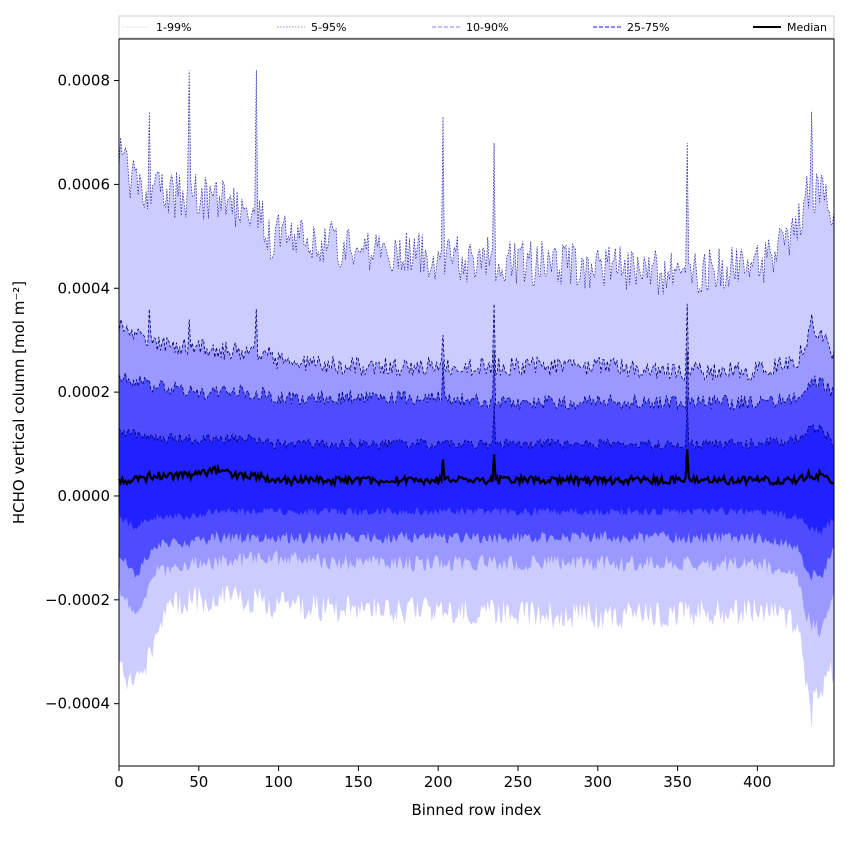  What do you see at coordinates (328, 27) in the screenshot?
I see `legend-label: 5-95%` at bounding box center [328, 27].